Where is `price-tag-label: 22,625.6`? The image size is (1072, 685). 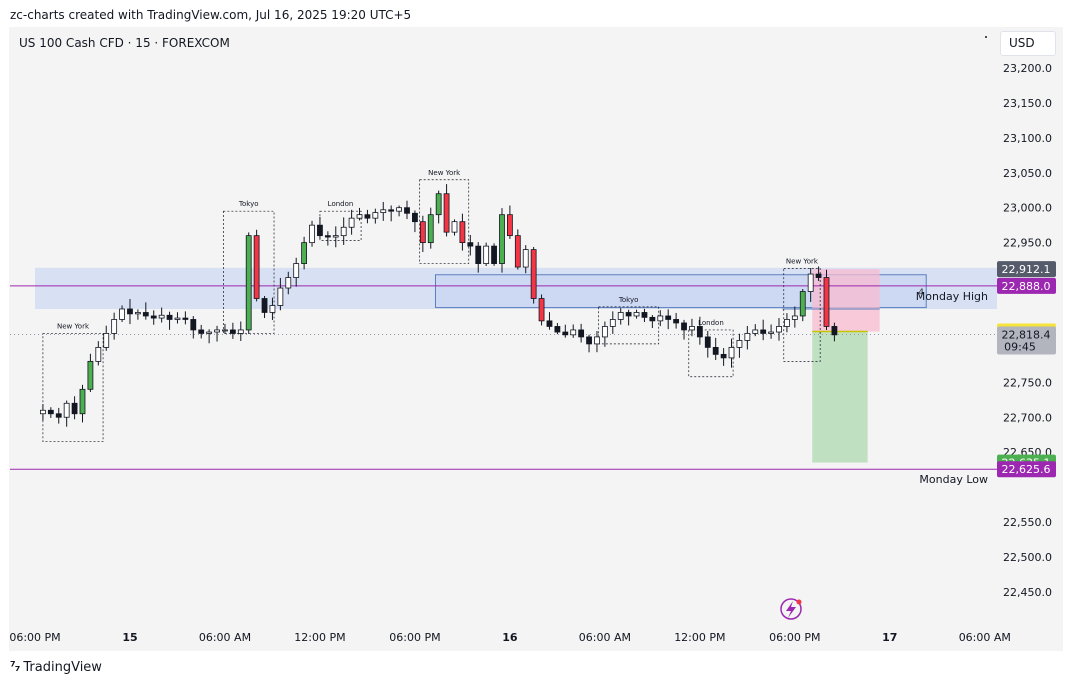
price-tag-label: 22,625.6 is located at coordinates (1026, 469).